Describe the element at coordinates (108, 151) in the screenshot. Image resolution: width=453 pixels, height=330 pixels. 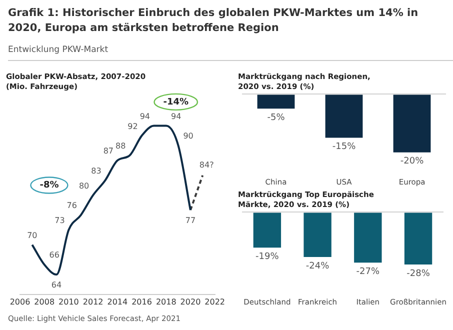
I see `data-label: 87` at that location.